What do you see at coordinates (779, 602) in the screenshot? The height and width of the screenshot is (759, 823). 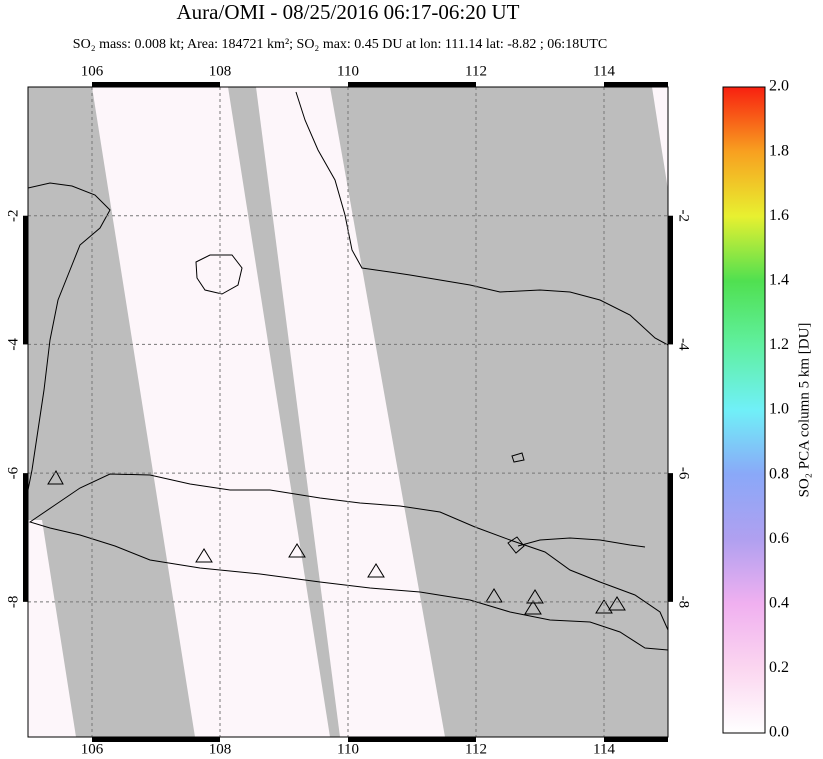 I see `colorbar-tick-label: 0.4` at bounding box center [779, 602].